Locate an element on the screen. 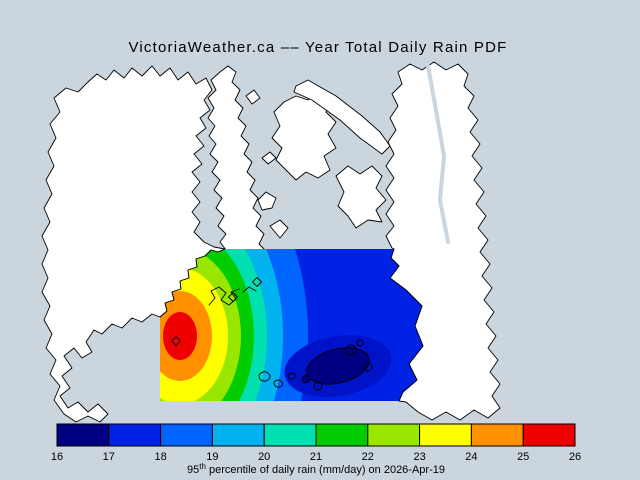 This screenshot has width=640, height=480. colorbar-tick-label: 16 is located at coordinates (57, 457).